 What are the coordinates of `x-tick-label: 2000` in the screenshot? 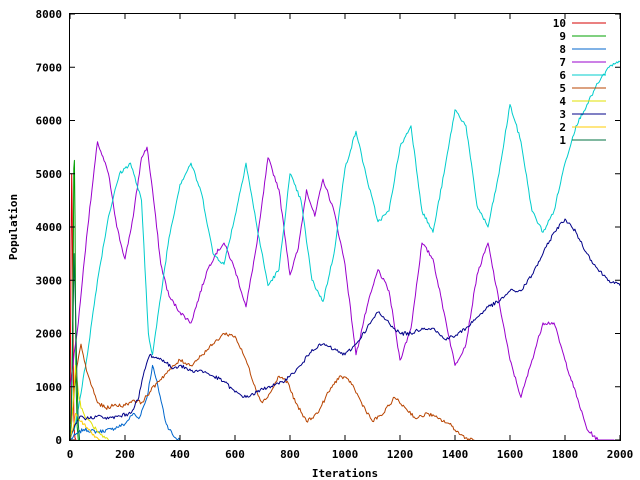 It's located at (620, 454).